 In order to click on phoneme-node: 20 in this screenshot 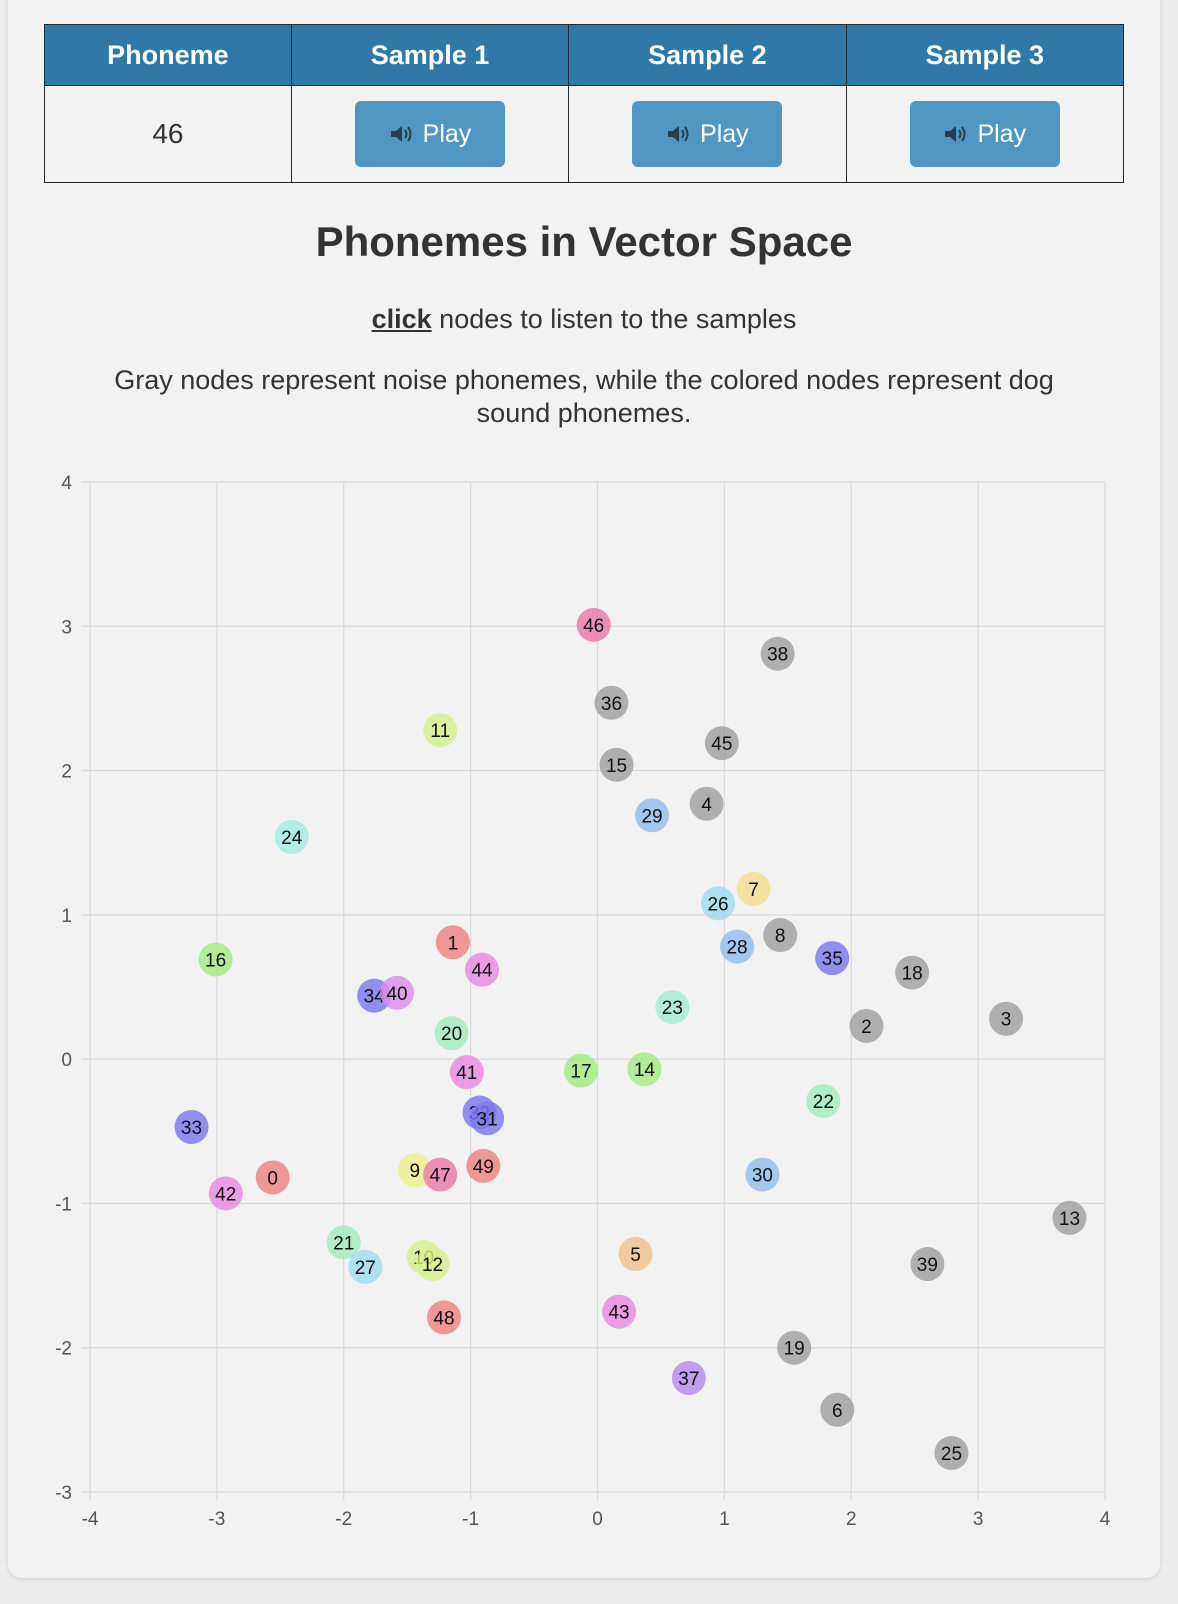, I will do `click(451, 1033)`.